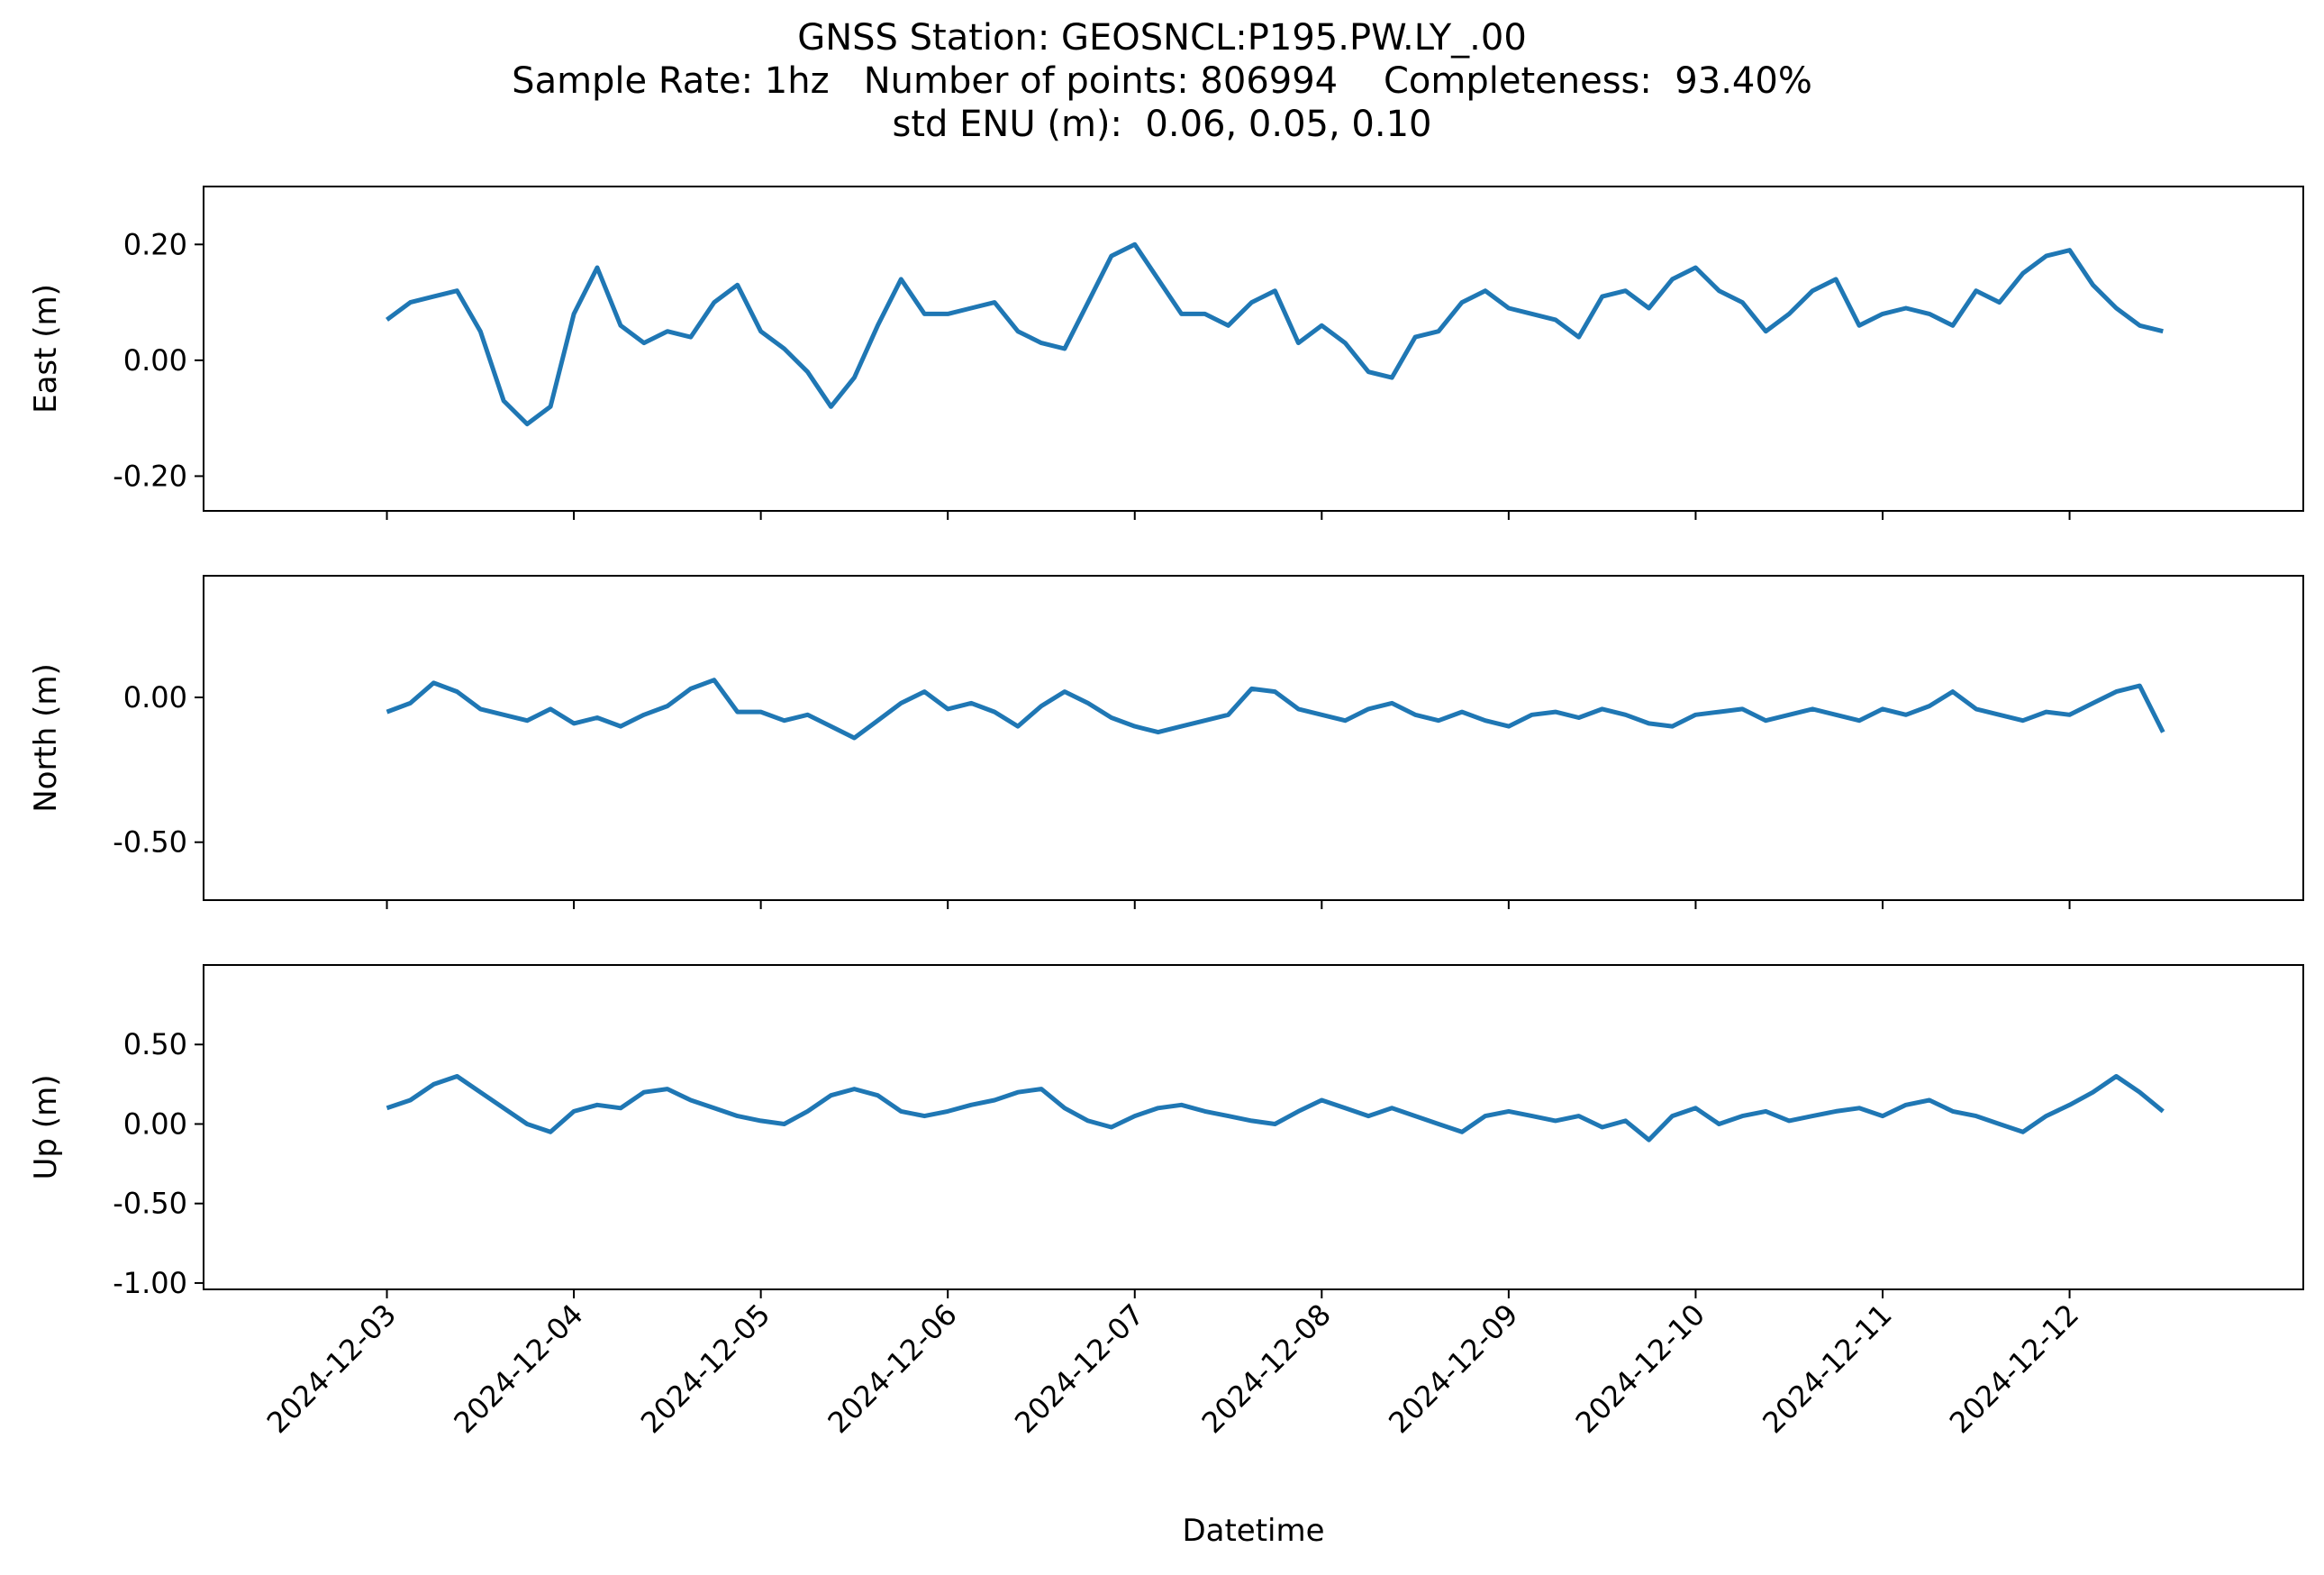 This screenshot has width=2324, height=1575. I want to click on north-ytick-label: -0.50, so click(150, 842).